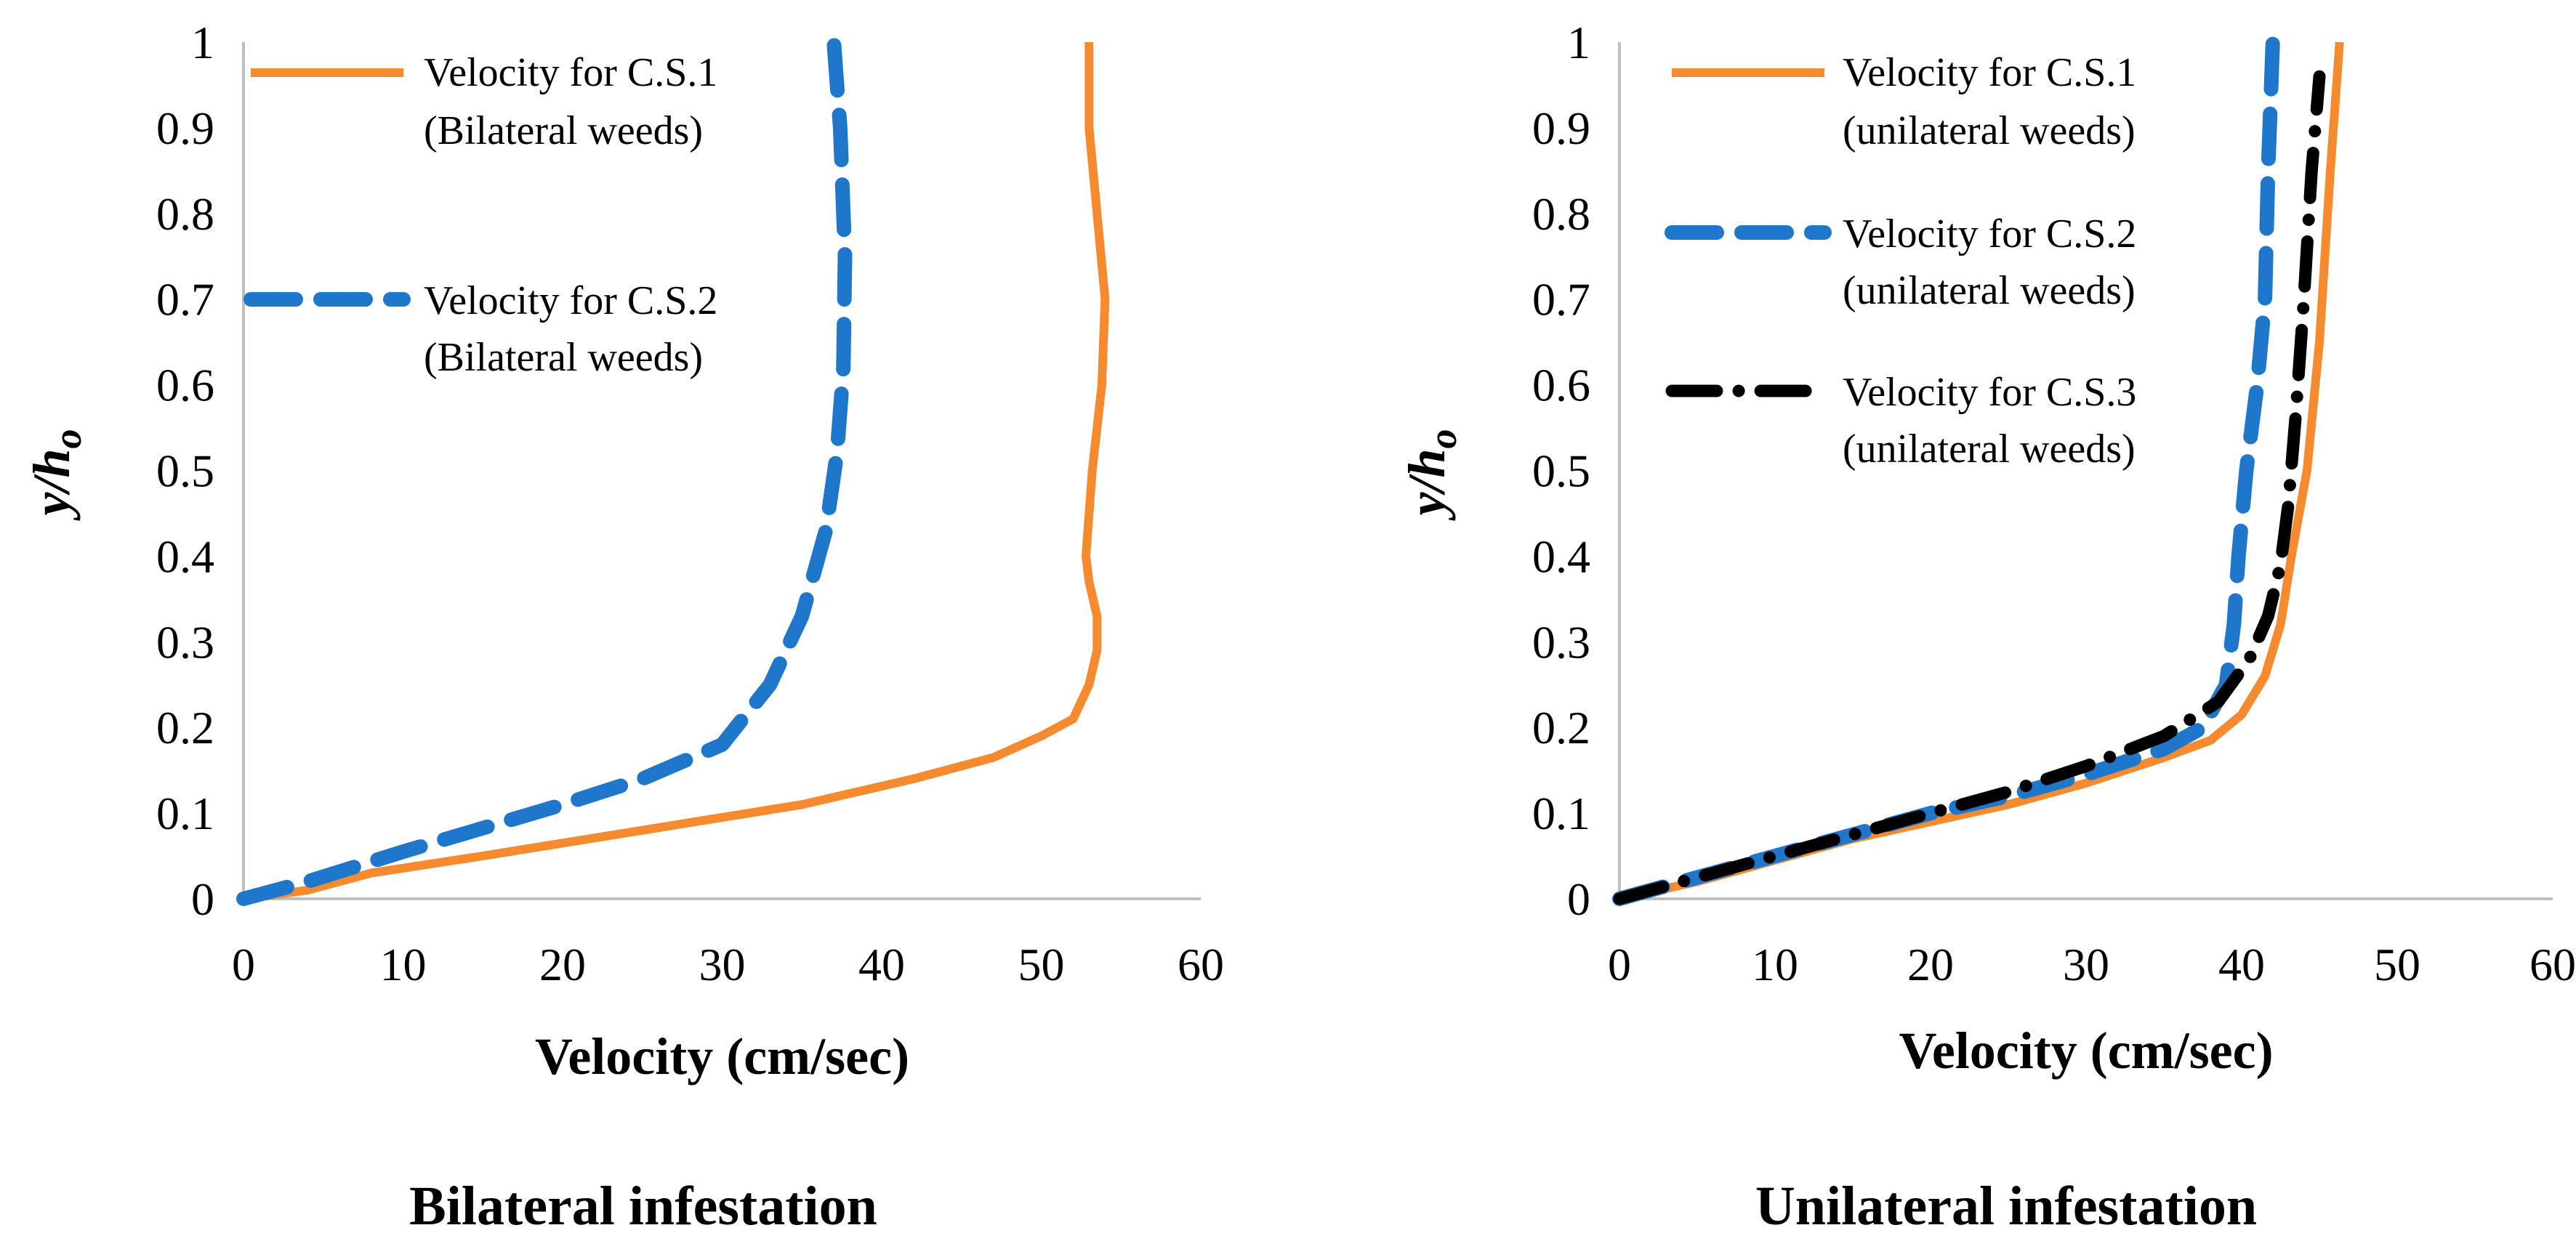  What do you see at coordinates (563, 130) in the screenshot?
I see `legend-sublabel-cs1: (Bilateral weeds)` at bounding box center [563, 130].